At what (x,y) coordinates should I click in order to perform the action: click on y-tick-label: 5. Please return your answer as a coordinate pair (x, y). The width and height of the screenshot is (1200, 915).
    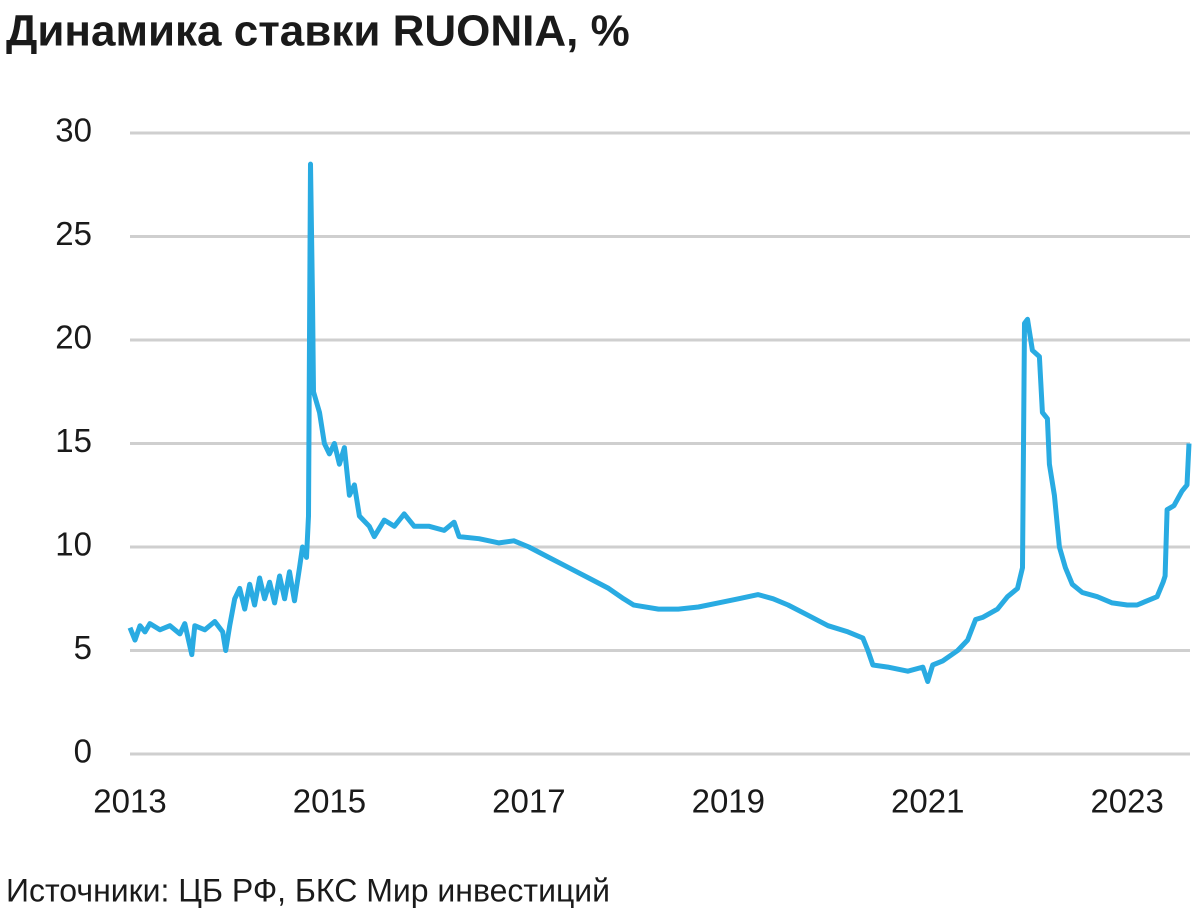
    Looking at the image, I should click on (83, 647).